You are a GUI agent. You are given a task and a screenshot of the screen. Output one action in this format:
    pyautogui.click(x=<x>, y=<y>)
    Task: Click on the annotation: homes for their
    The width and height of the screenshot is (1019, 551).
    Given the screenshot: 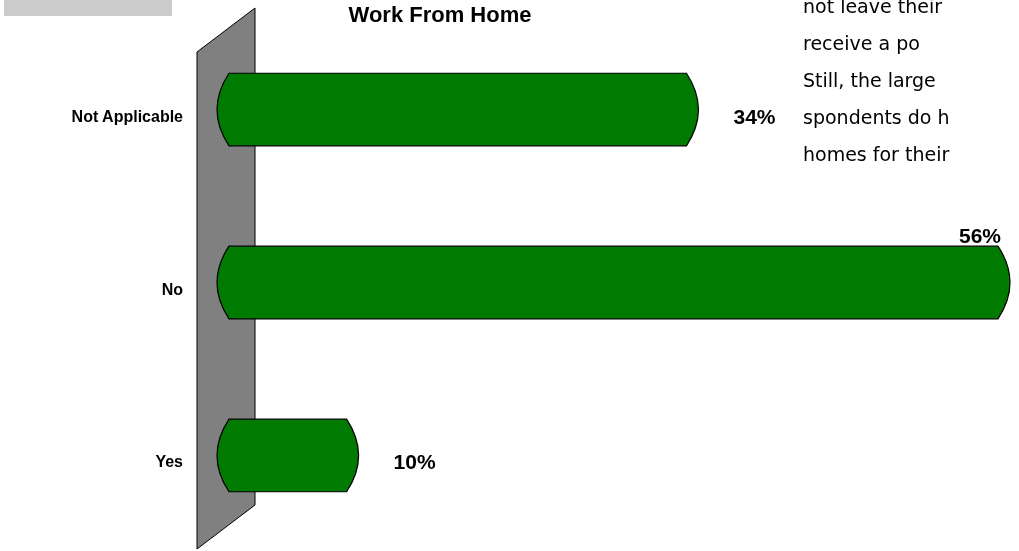 What is the action you would take?
    pyautogui.click(x=876, y=154)
    